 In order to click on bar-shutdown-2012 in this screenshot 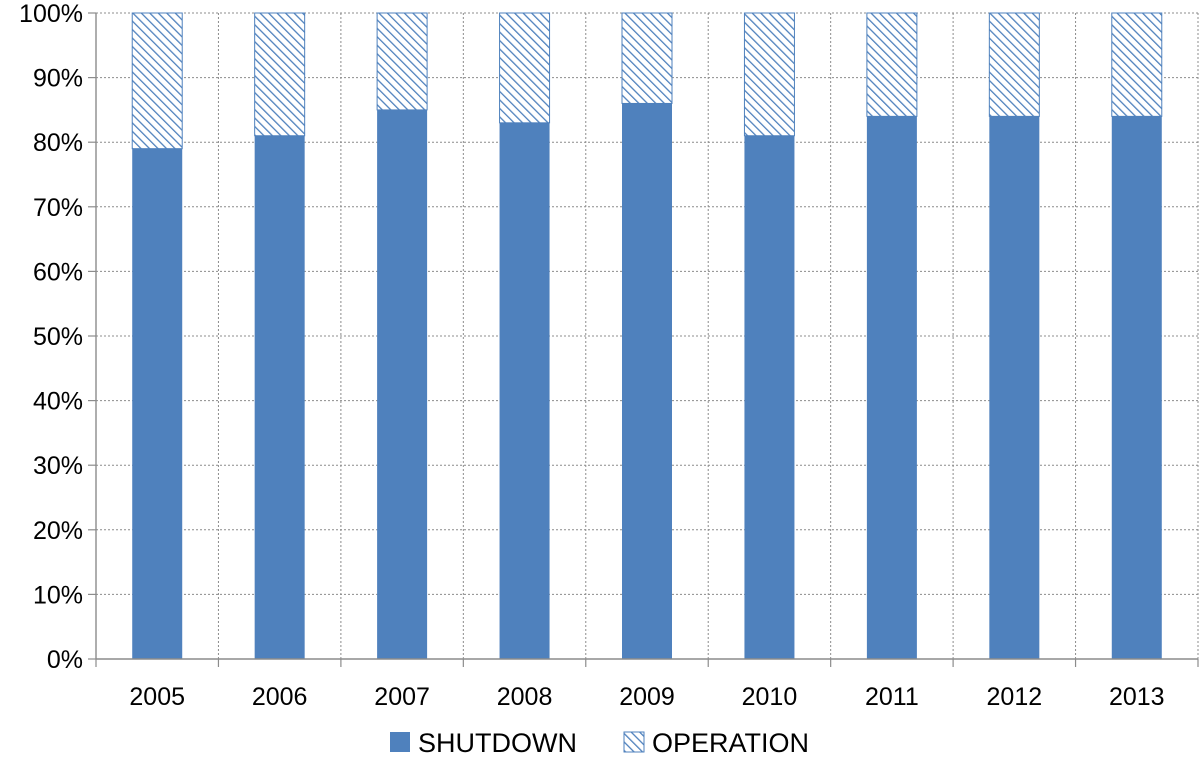, I will do `click(1014, 388)`.